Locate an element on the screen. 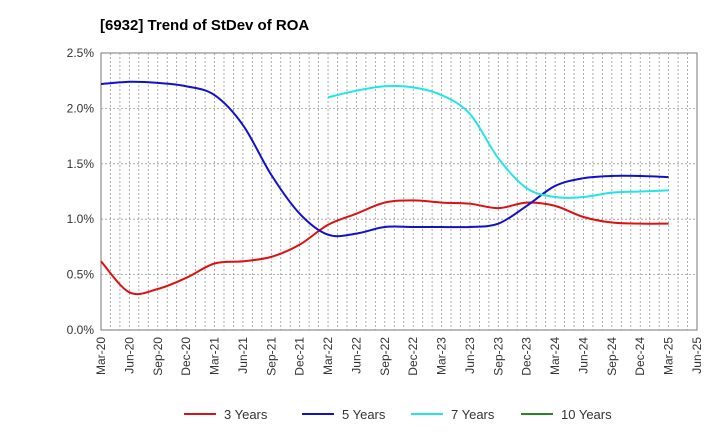 Image resolution: width=720 pixels, height=440 pixels. chart-title: [6932] Trend of StDev of ROA is located at coordinates (204, 25).